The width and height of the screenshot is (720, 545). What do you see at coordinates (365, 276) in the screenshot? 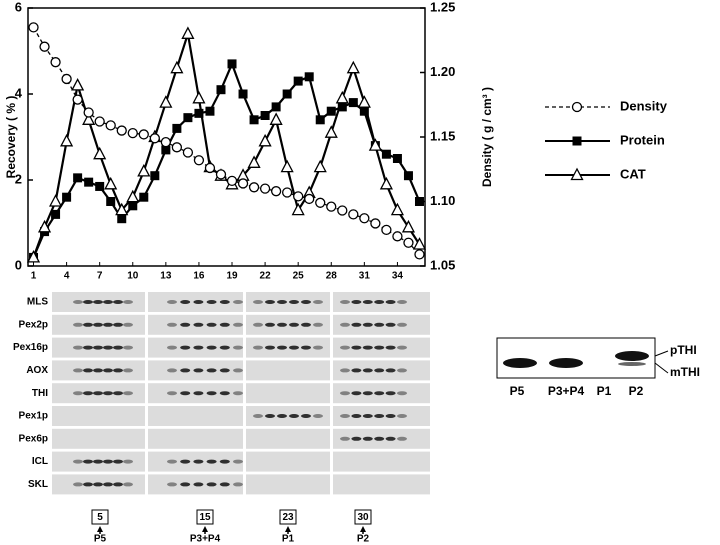
I see `x-tick-label: 31` at bounding box center [365, 276].